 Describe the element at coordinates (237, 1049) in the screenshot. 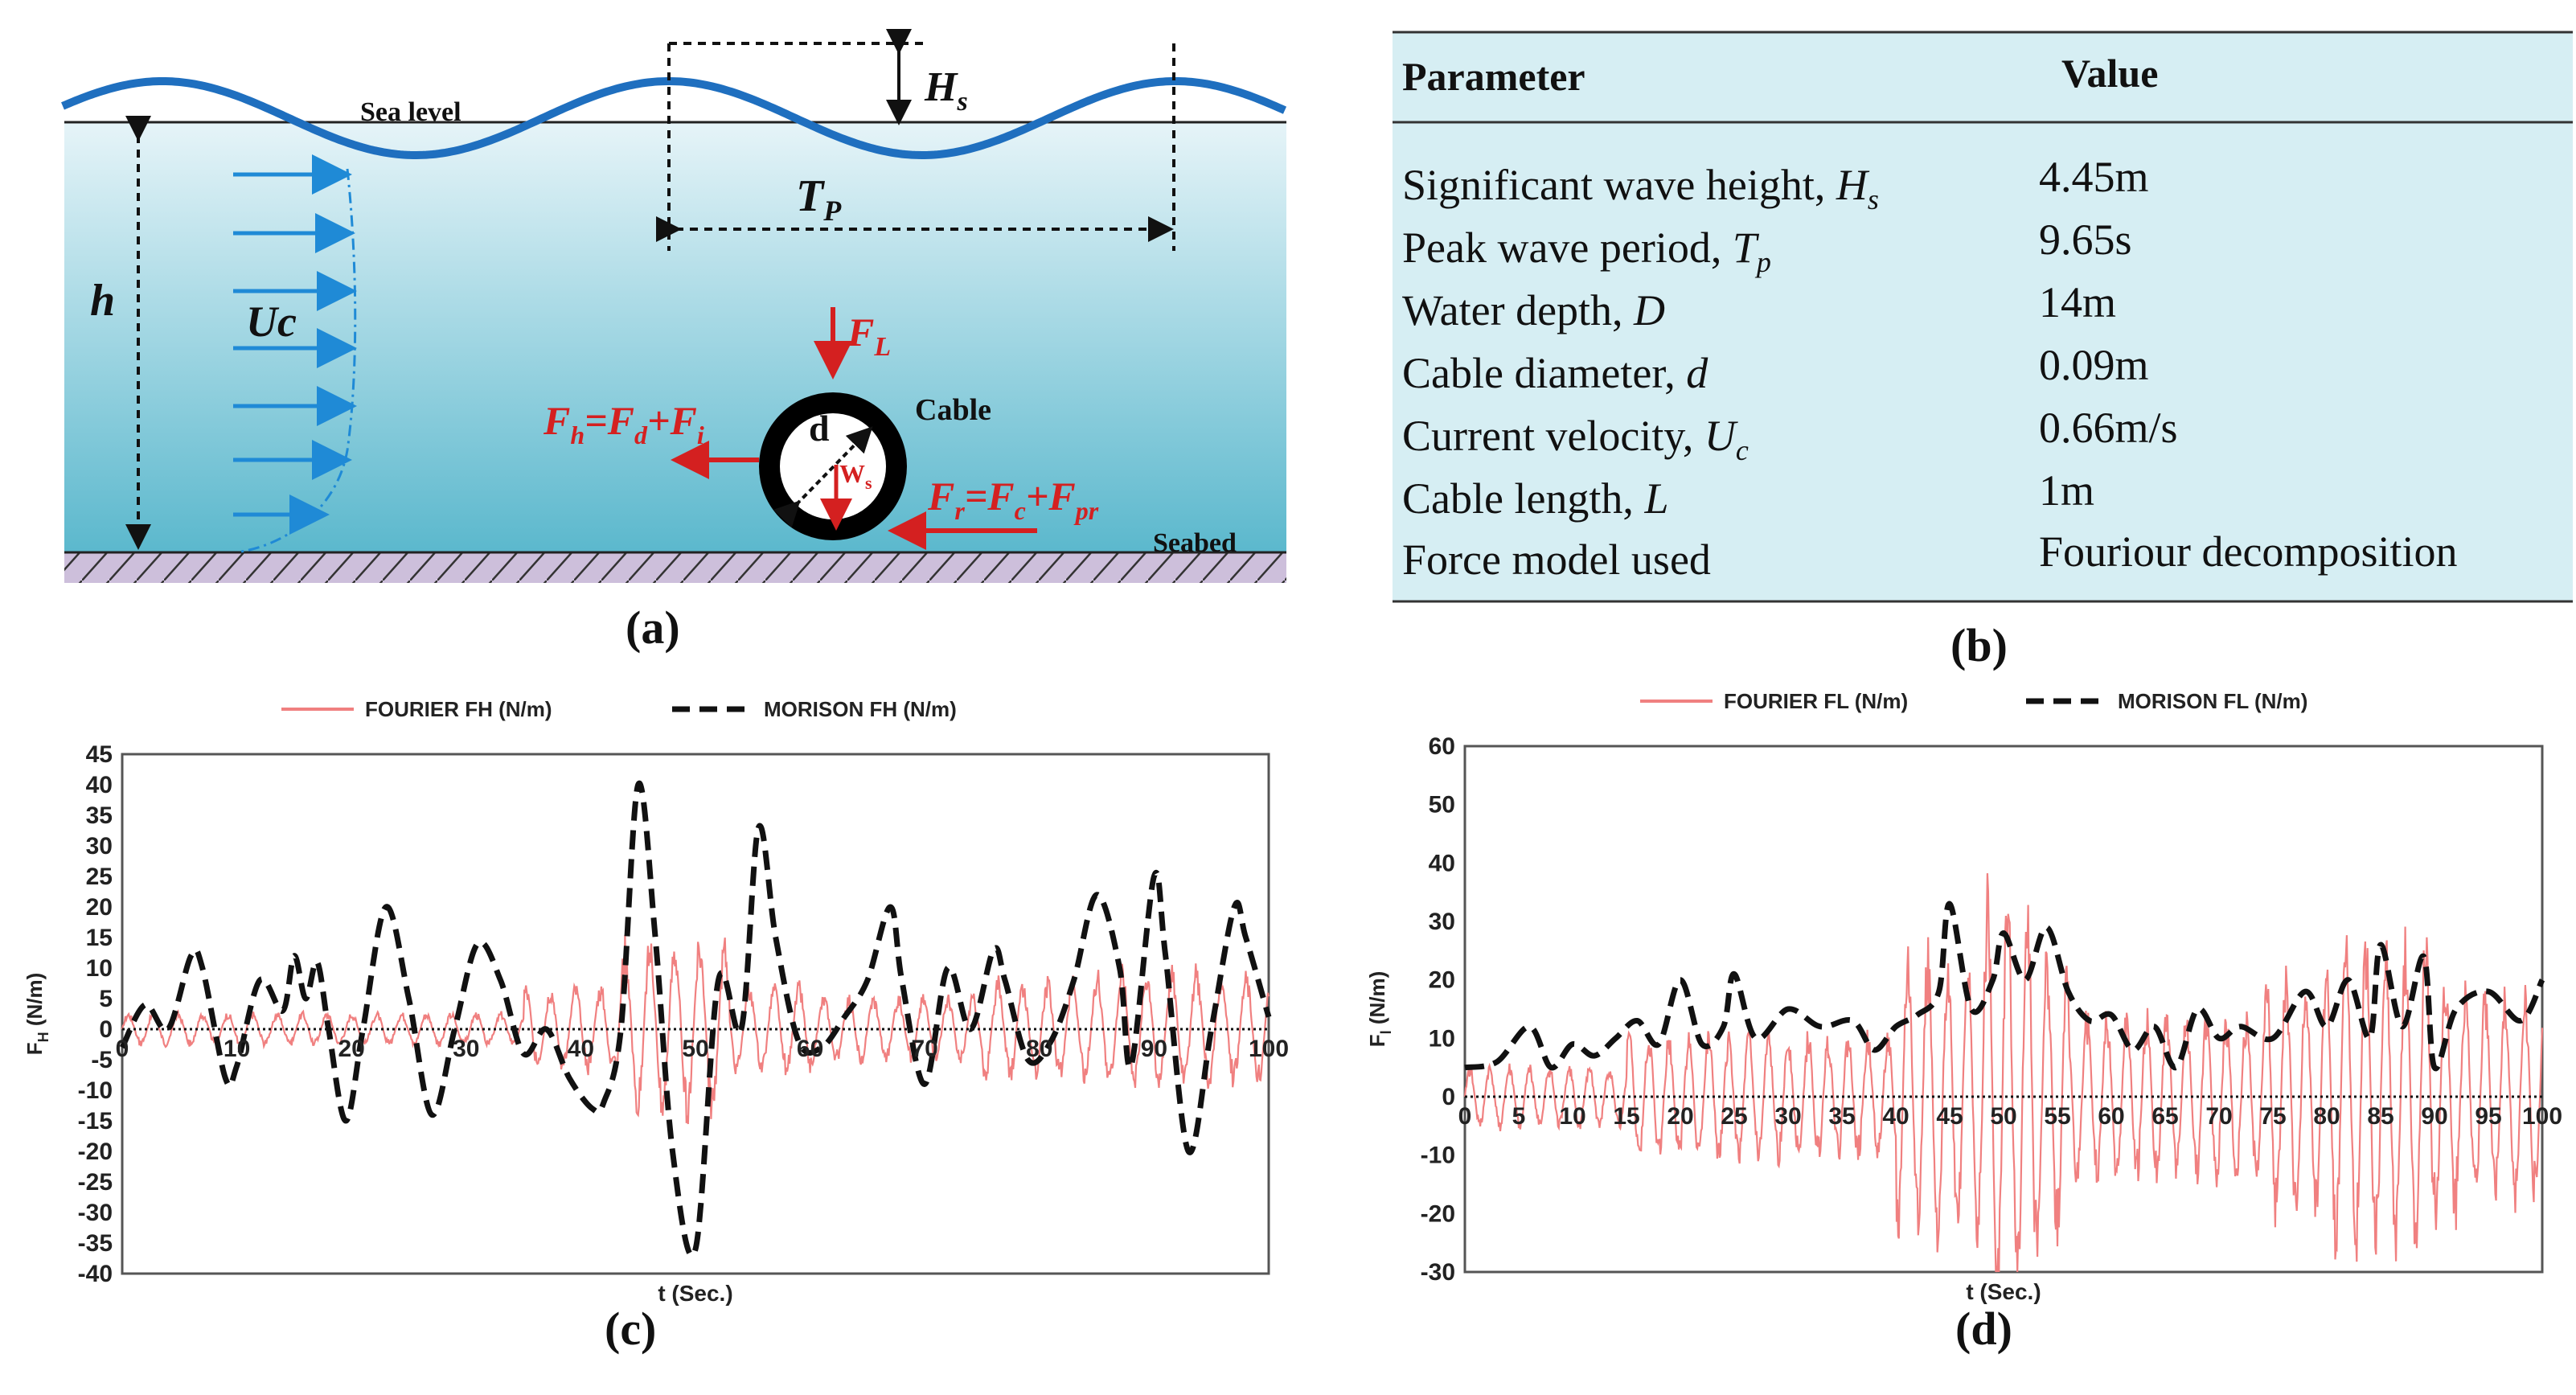

I see `x-tick-label: 10` at that location.